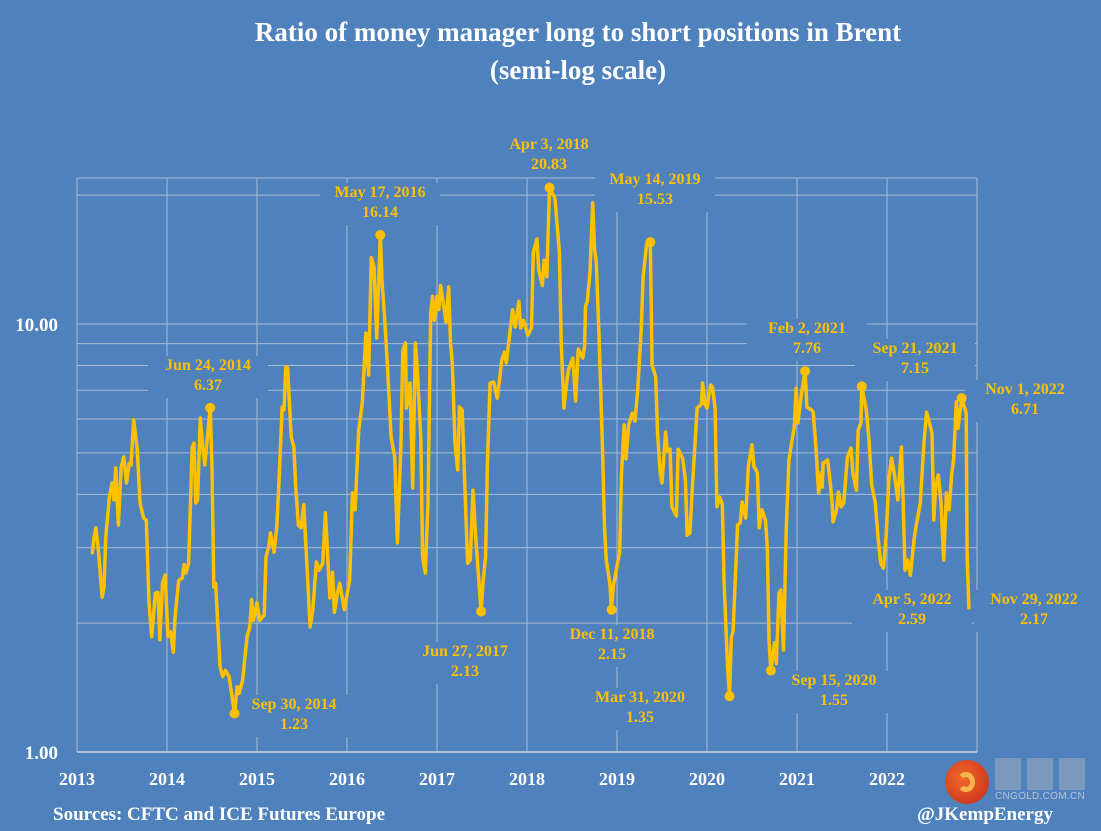 This screenshot has height=831, width=1101. What do you see at coordinates (1025, 389) in the screenshot?
I see `annotation-date: Nov 1, 2022` at bounding box center [1025, 389].